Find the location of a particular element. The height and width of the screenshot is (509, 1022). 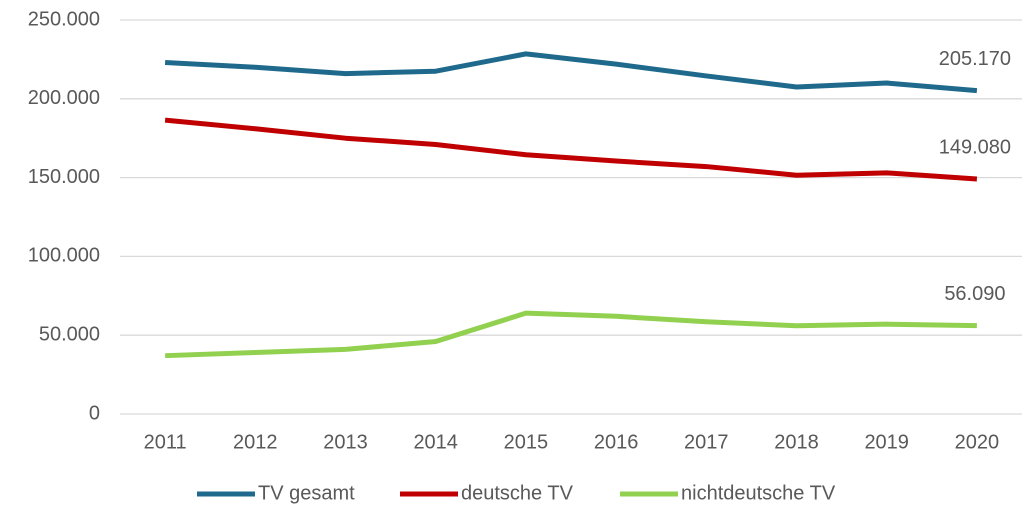

x-tick-label: 2017 is located at coordinates (706, 442).